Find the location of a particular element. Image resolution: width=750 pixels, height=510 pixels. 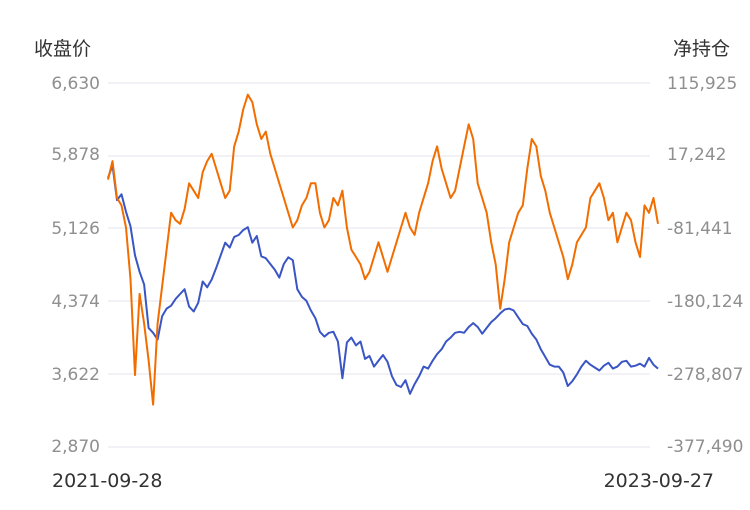

right-tick-label: -377,490 is located at coordinates (705, 447).